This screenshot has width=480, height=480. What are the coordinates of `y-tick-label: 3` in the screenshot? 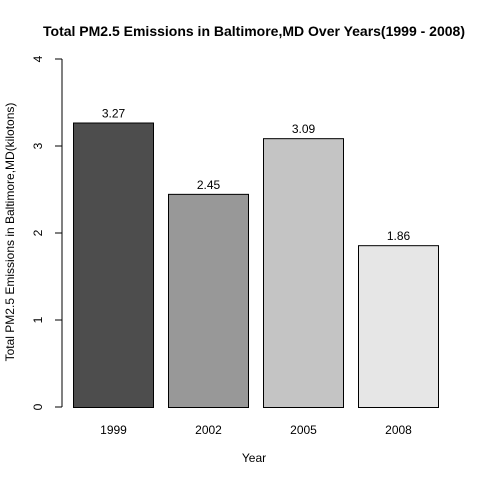 It's located at (38, 145).